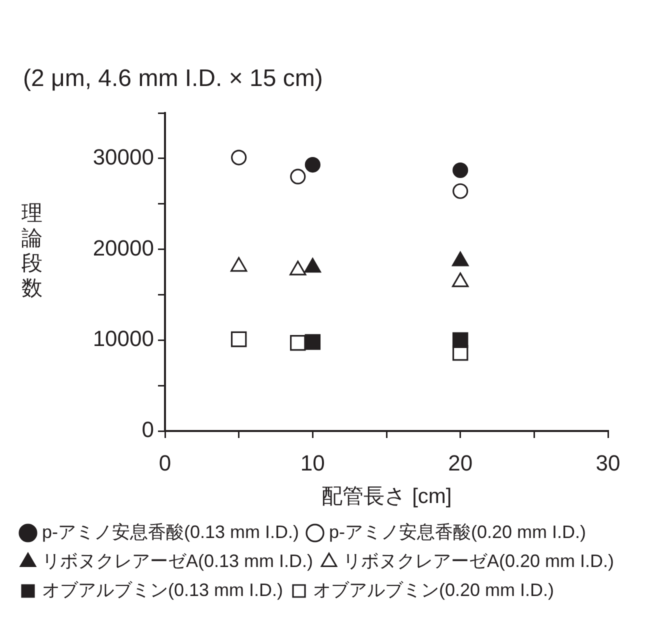 The width and height of the screenshot is (652, 618). I want to click on legend-label: p-アミノ安息香酸(0.13 mm I.D.), so click(171, 532).